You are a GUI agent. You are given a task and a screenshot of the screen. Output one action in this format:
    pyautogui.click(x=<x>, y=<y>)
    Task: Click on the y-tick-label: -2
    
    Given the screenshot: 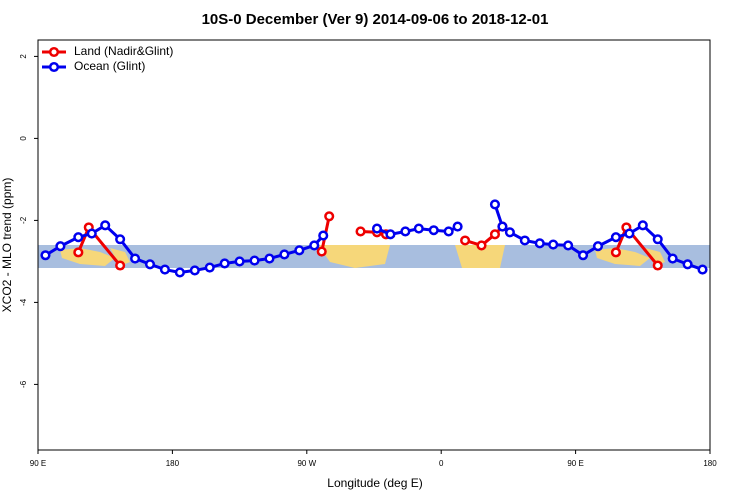 What is the action you would take?
    pyautogui.click(x=23, y=220)
    